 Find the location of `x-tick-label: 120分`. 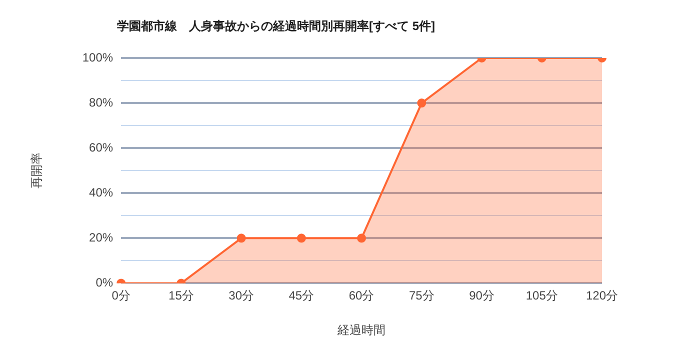

x-tick-label: 120分 is located at coordinates (602, 295).